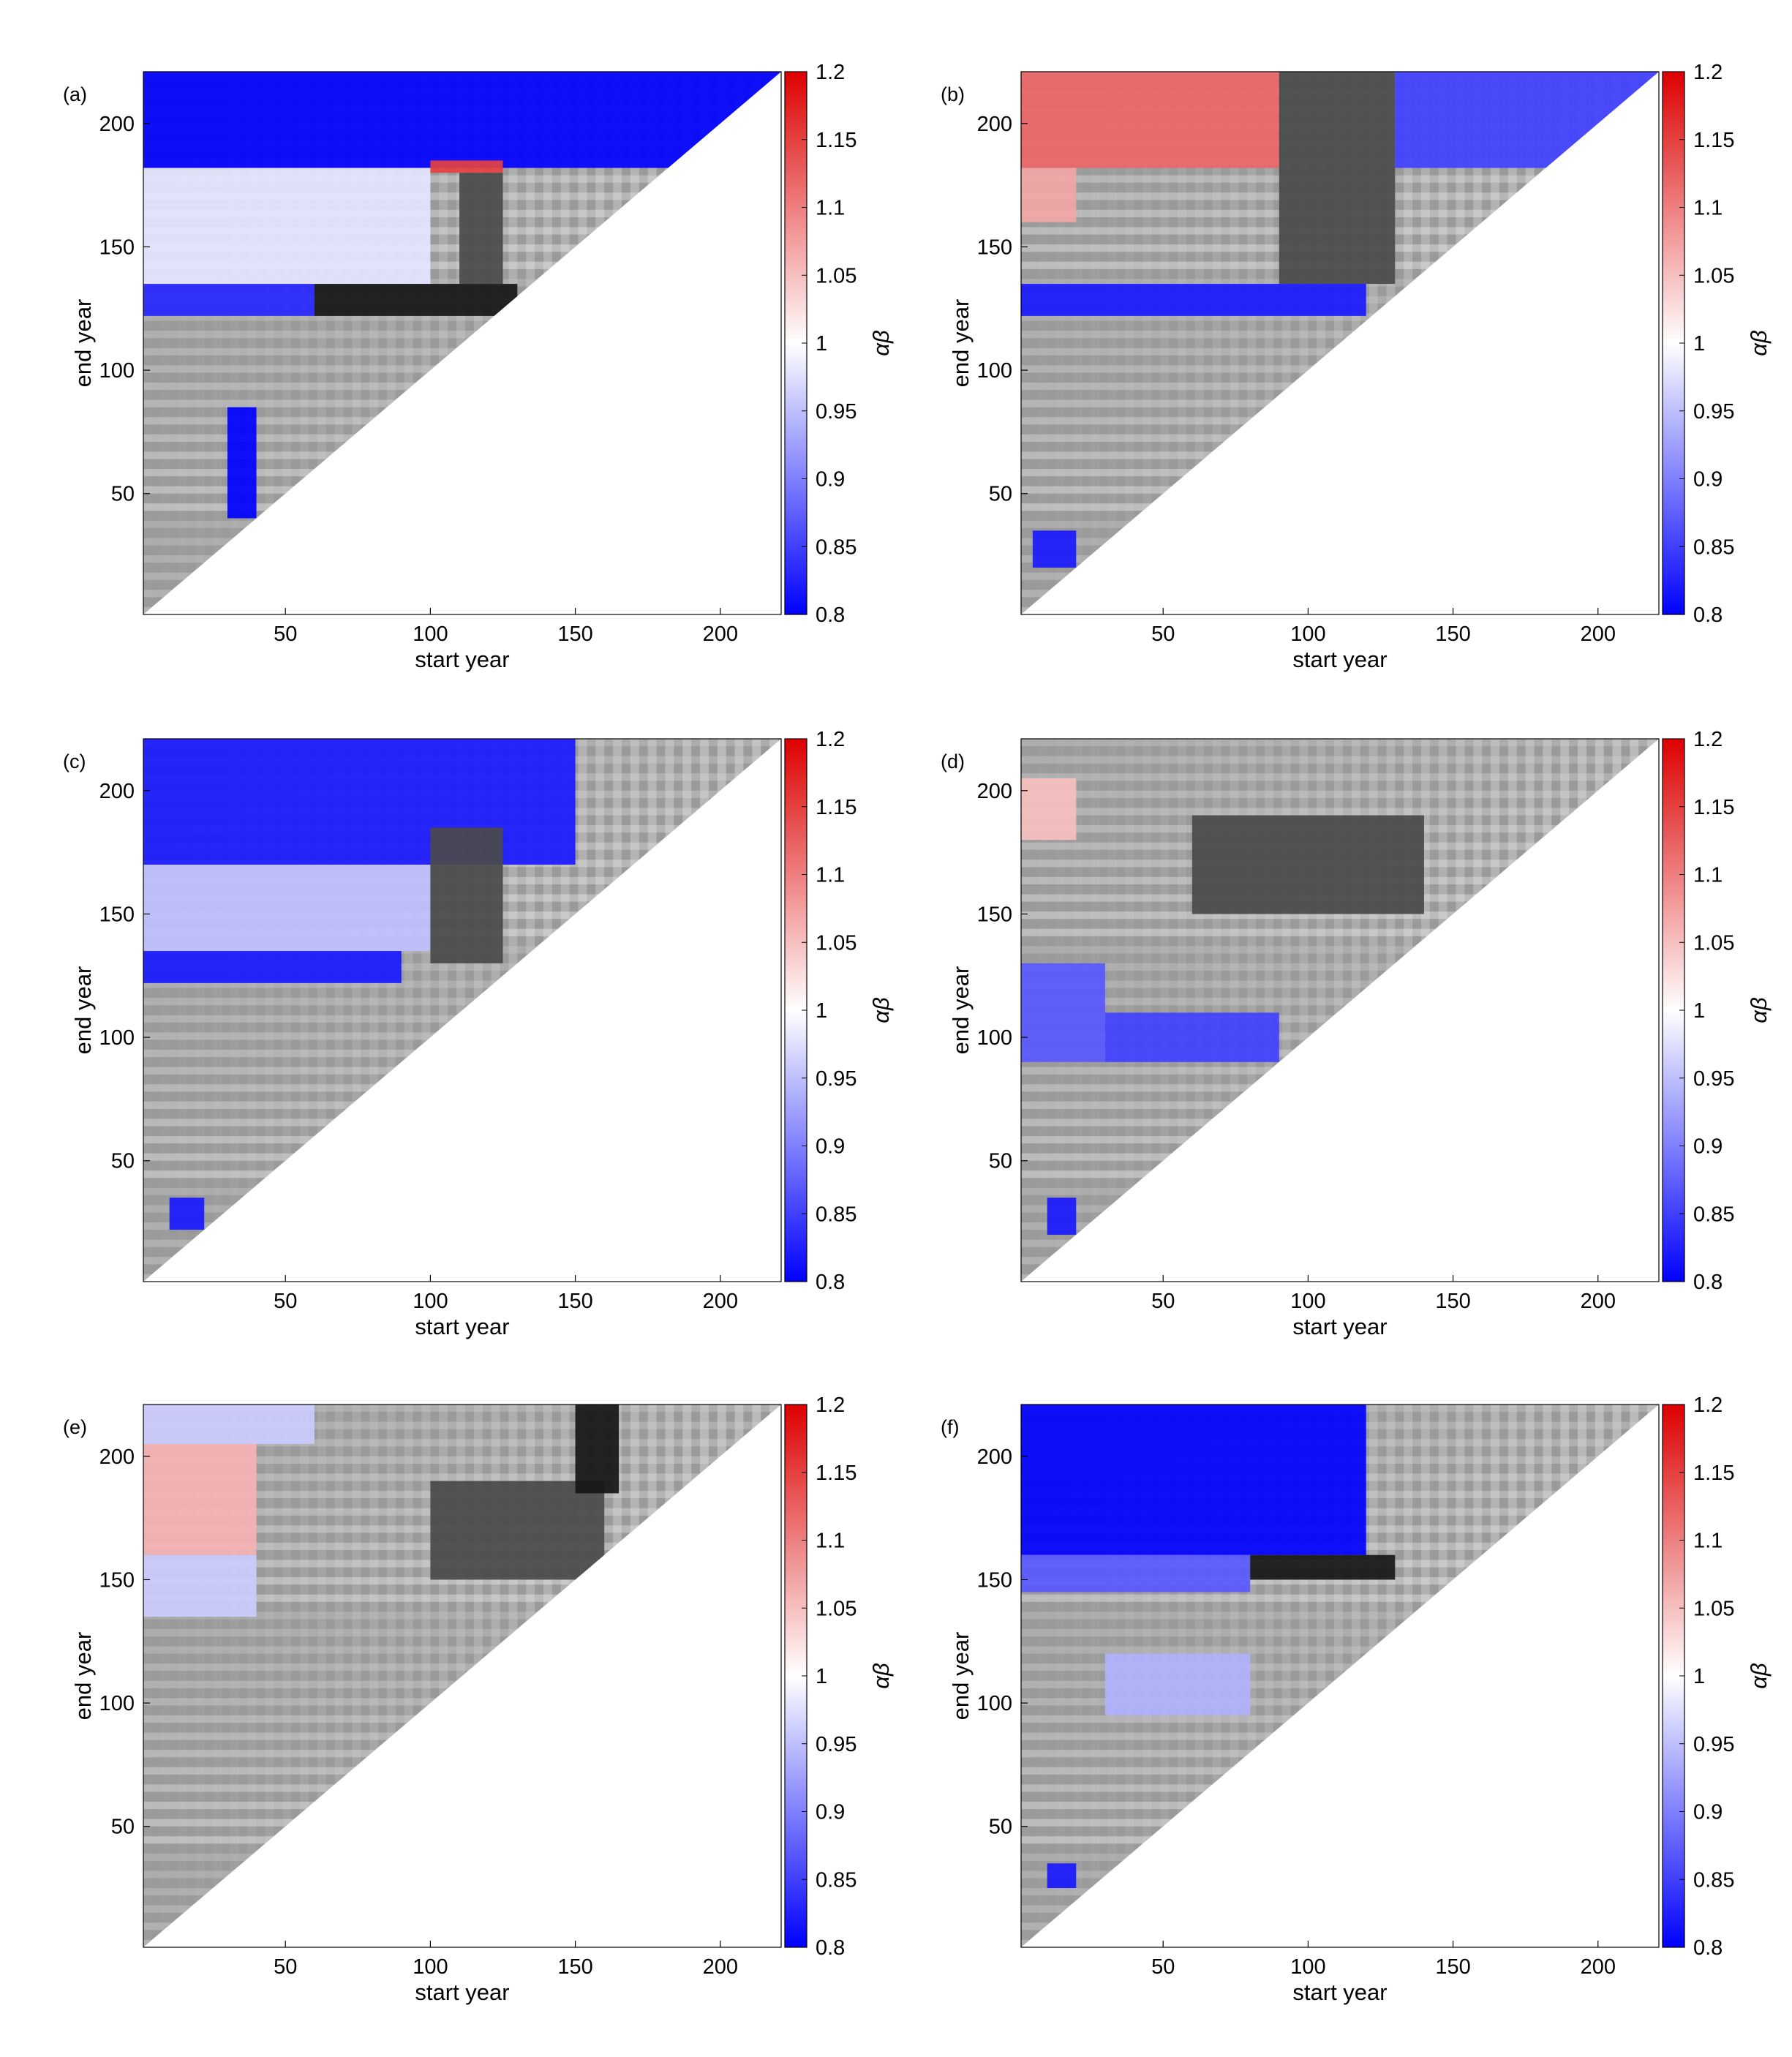 The width and height of the screenshot is (1792, 2057). I want to click on panel-label: (b), so click(953, 94).